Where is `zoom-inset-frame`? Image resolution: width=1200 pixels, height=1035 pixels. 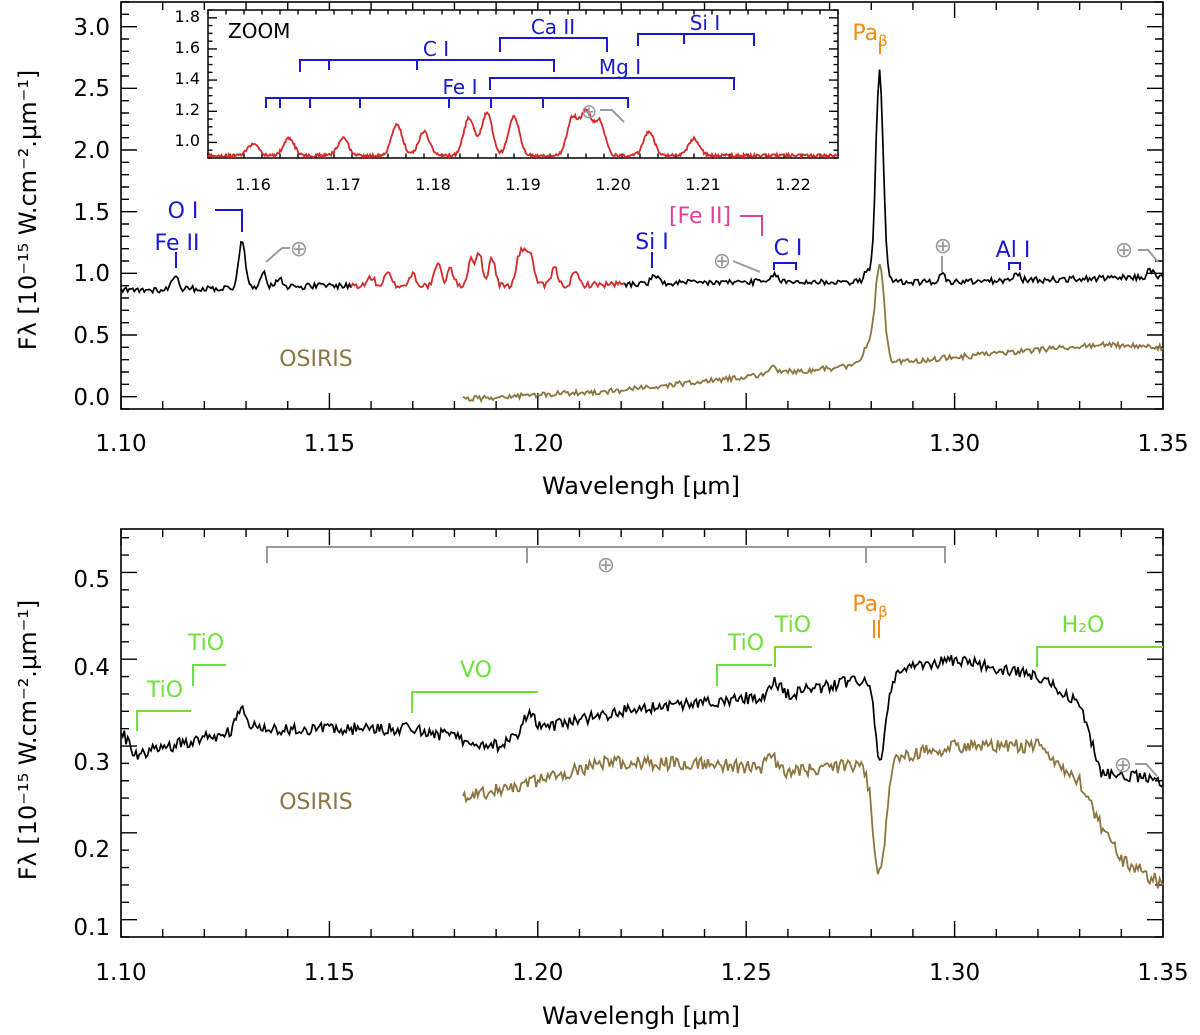 zoom-inset-frame is located at coordinates (523, 84).